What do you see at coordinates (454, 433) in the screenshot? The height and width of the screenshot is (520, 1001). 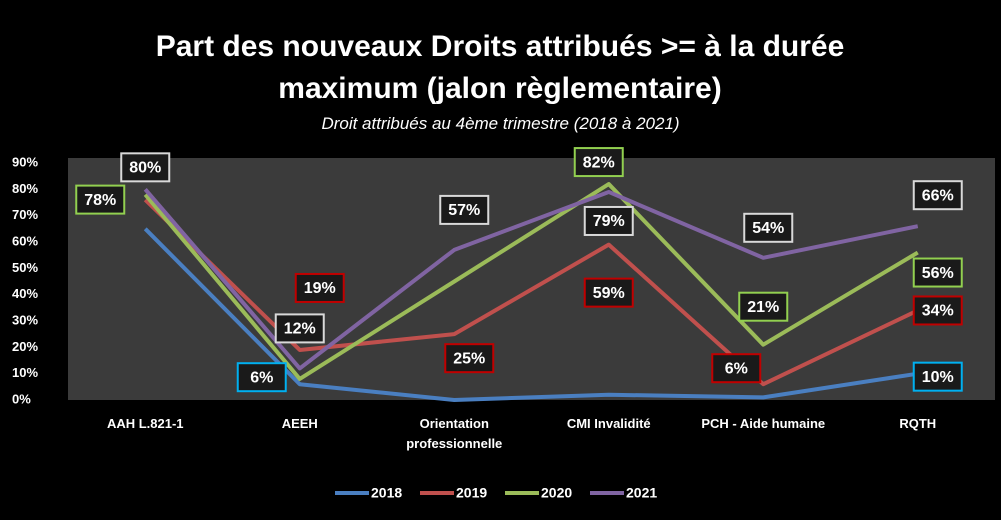 I see `x-tick-label: Orientation professionnelle` at bounding box center [454, 433].